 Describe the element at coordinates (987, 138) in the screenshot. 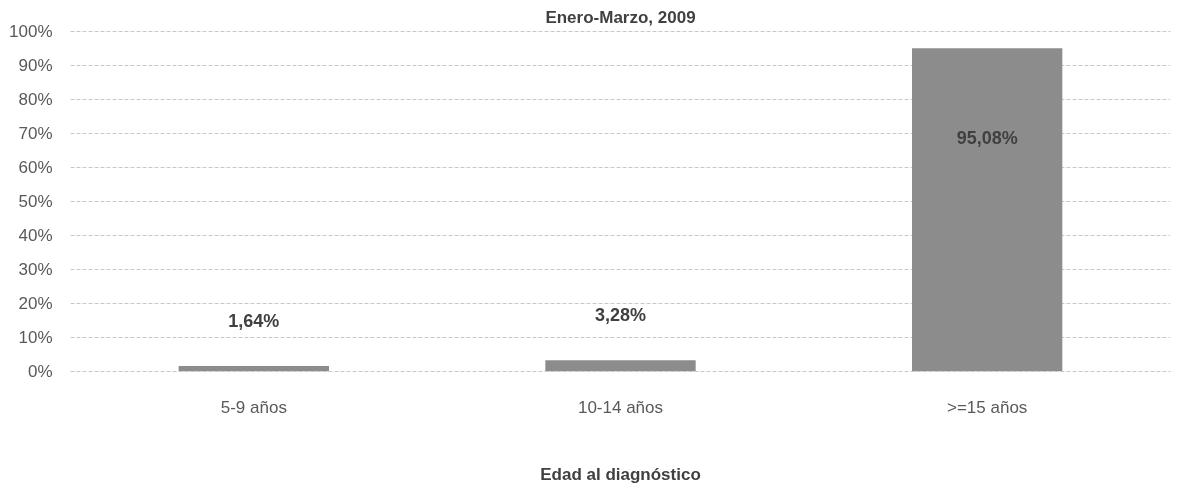

I see `data-label: 95,08%` at that location.